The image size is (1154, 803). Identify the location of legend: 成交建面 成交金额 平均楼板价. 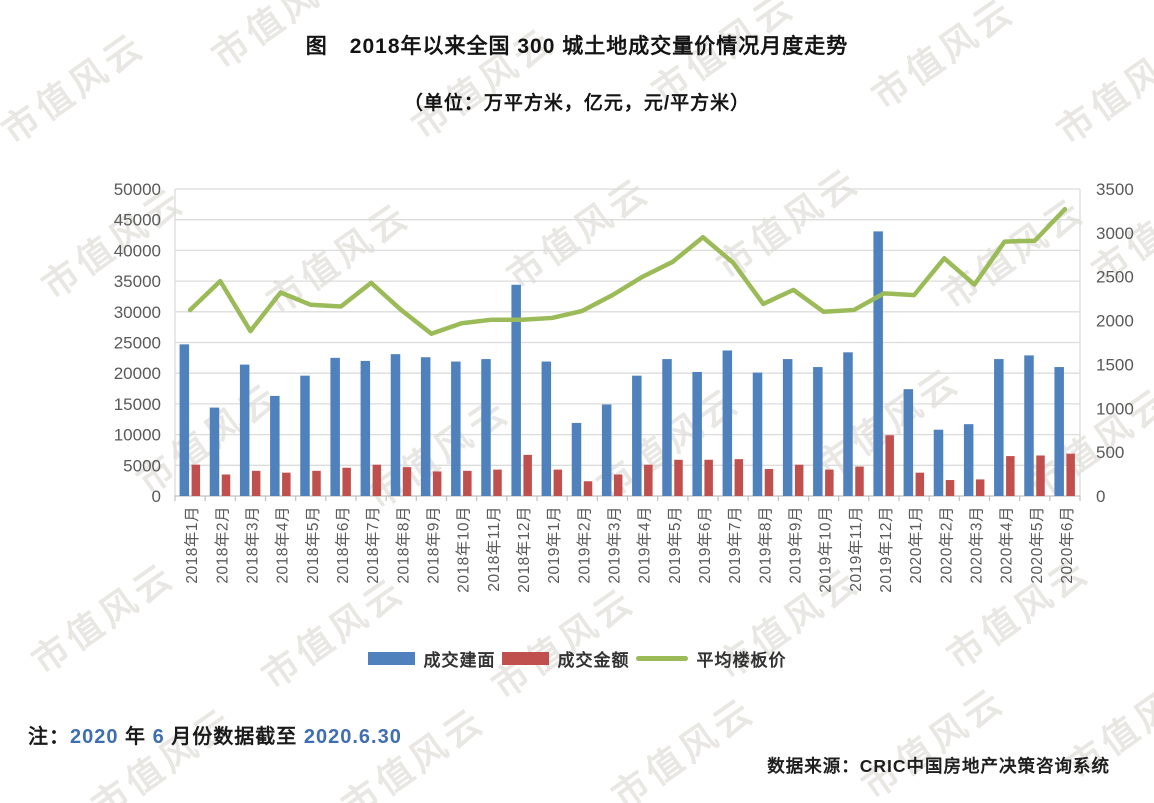
(577, 658).